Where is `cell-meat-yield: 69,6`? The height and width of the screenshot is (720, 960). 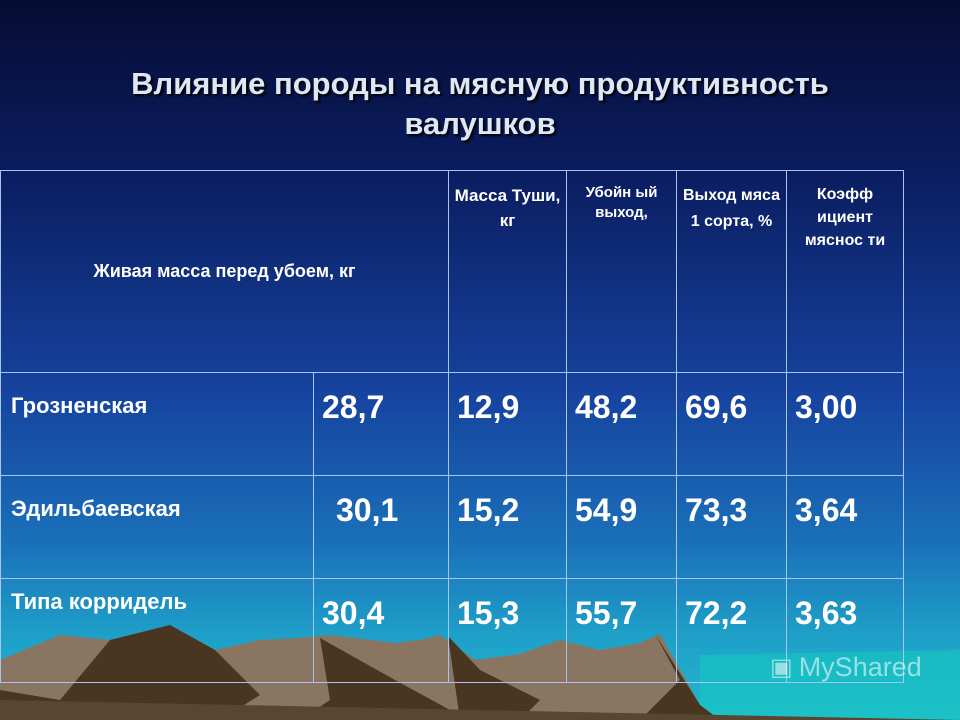
cell-meat-yield: 69,6 is located at coordinates (731, 424).